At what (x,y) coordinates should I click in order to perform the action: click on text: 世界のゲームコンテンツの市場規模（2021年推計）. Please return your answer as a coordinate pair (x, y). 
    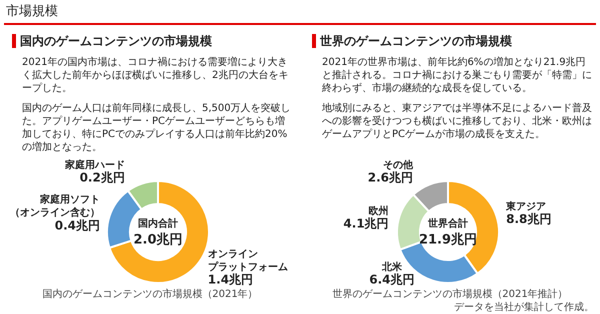
    Looking at the image, I should click on (450, 294).